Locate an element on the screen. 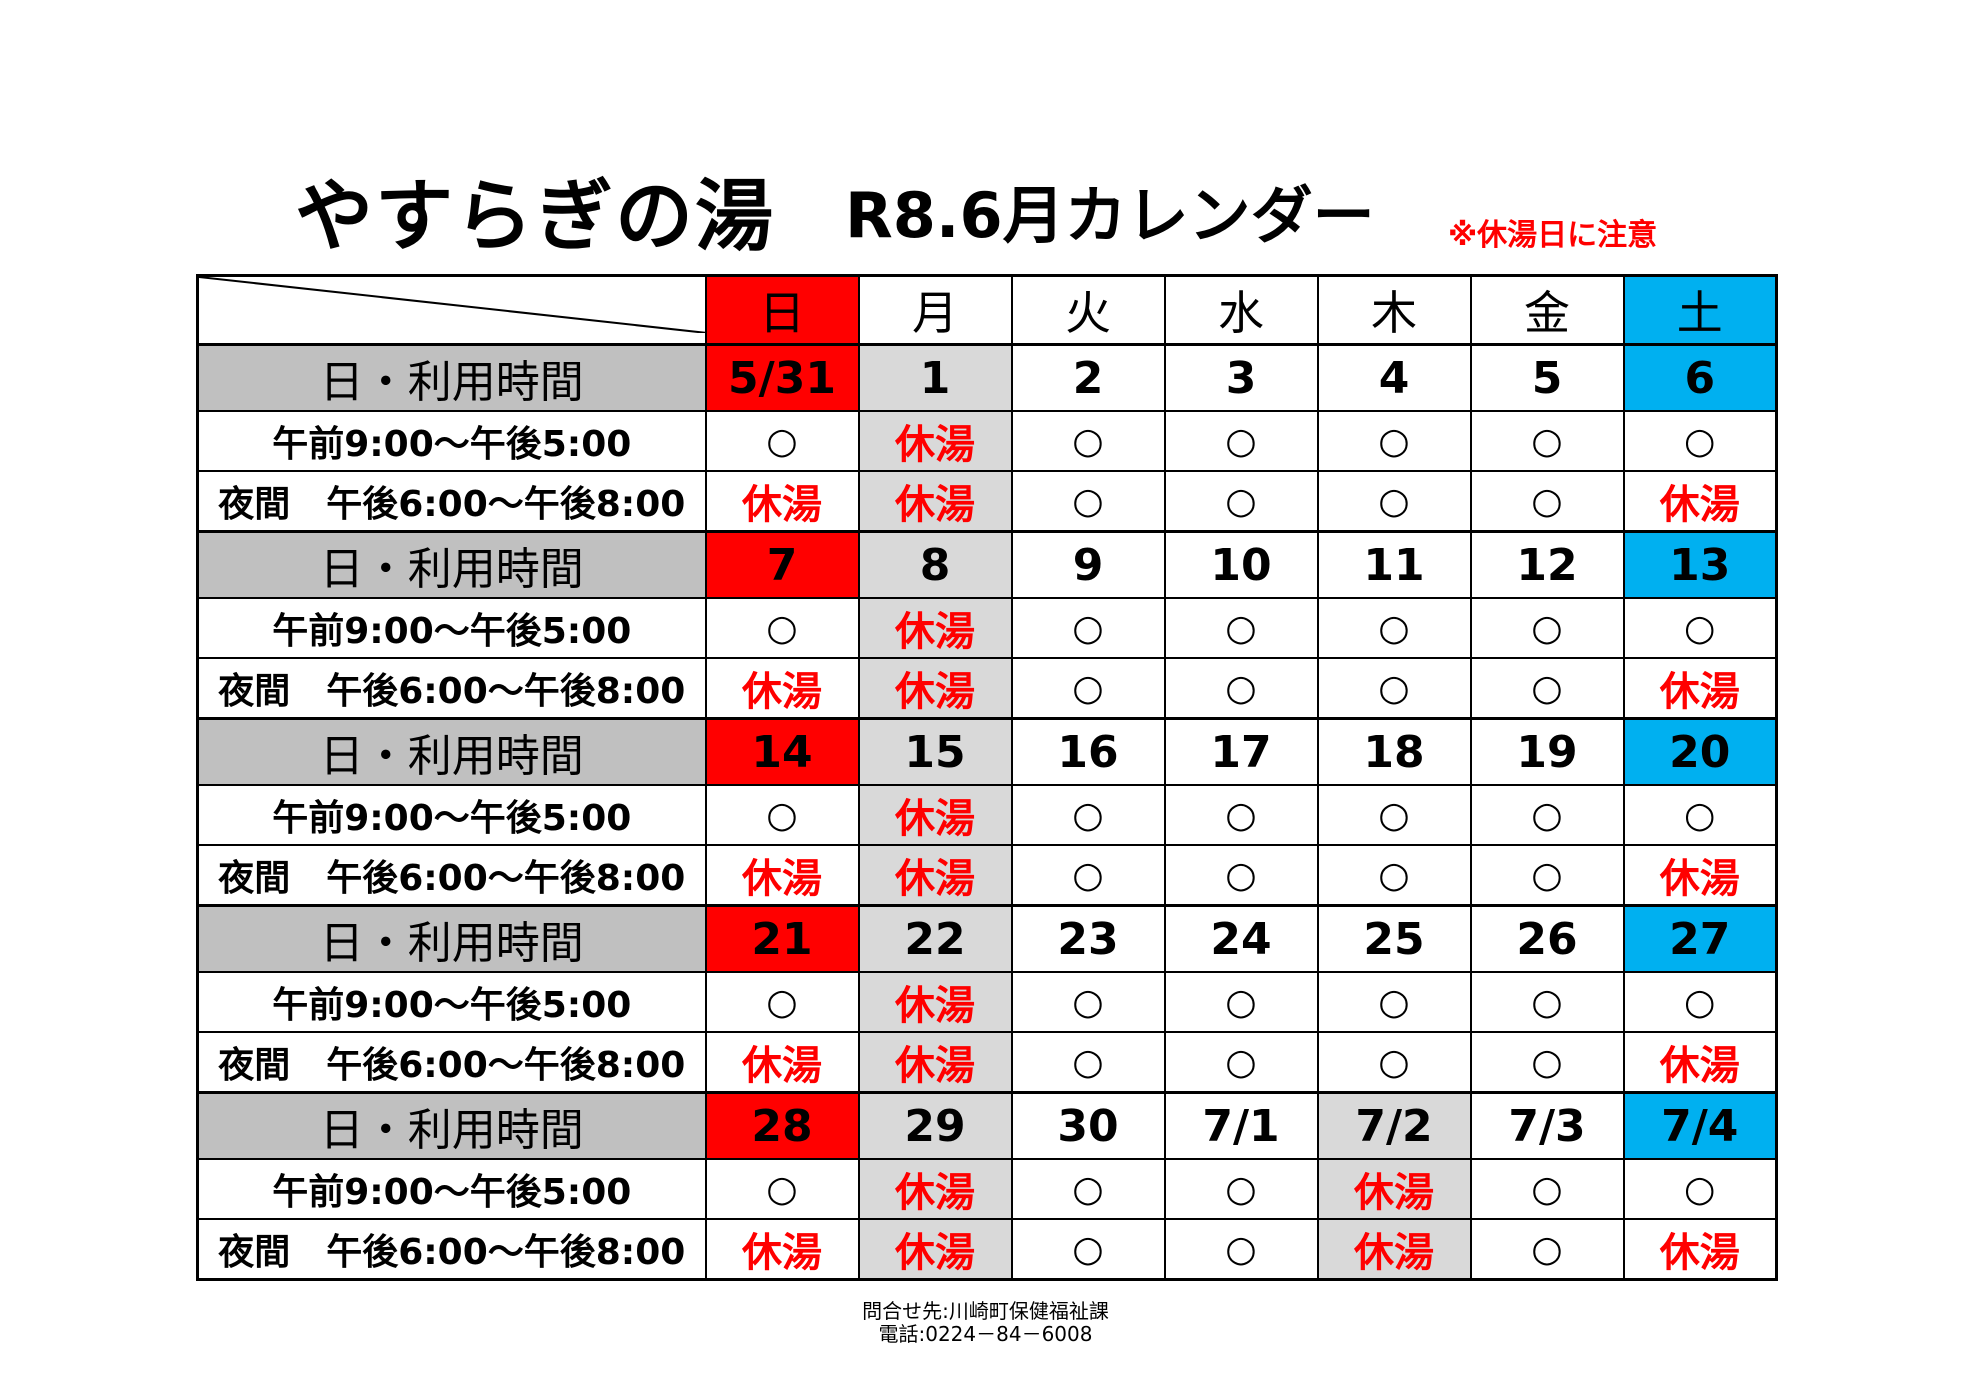 Image resolution: width=1971 pixels, height=1394 pixels. page-title: やすらぎの湯 R8.6月カレンダー is located at coordinates (835, 211).